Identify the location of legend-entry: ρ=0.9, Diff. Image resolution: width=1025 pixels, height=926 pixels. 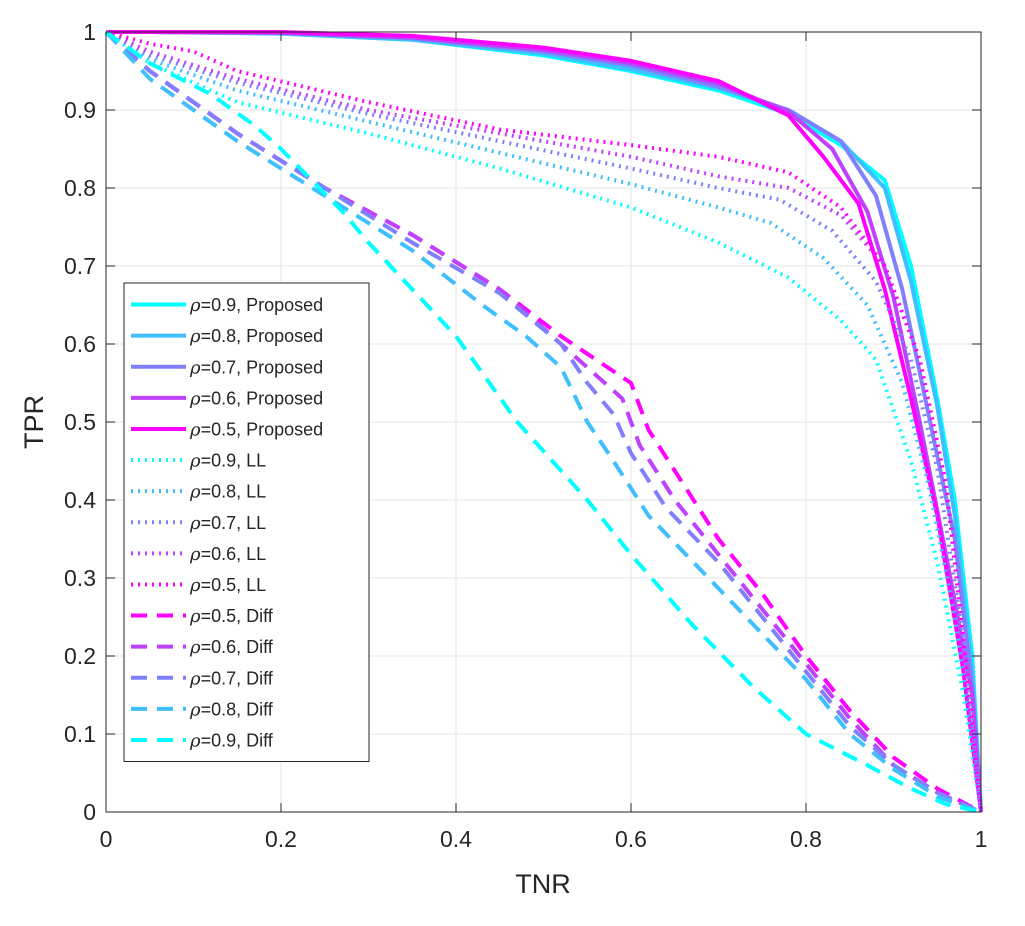
(231, 740).